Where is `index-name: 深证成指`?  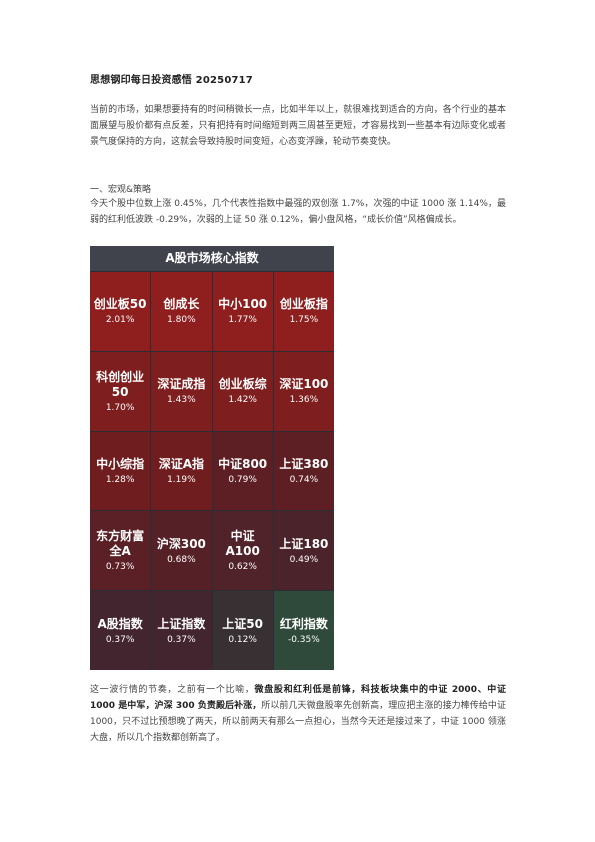 index-name: 深证成指 is located at coordinates (181, 384).